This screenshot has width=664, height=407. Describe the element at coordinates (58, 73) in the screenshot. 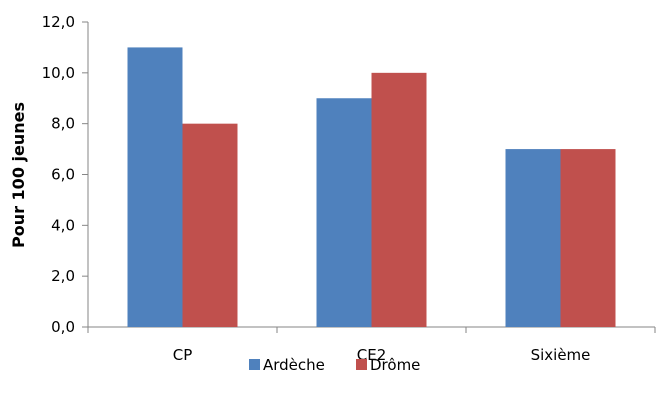

I see `y-tick-label: 10,0` at that location.